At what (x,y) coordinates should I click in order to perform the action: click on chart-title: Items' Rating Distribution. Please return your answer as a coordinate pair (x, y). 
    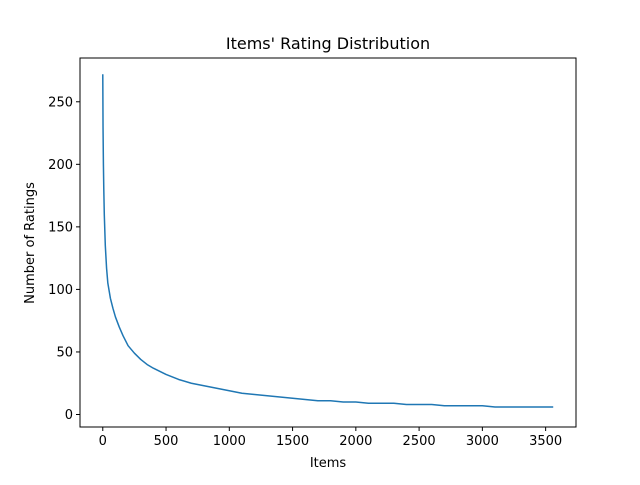
    Looking at the image, I should click on (328, 43).